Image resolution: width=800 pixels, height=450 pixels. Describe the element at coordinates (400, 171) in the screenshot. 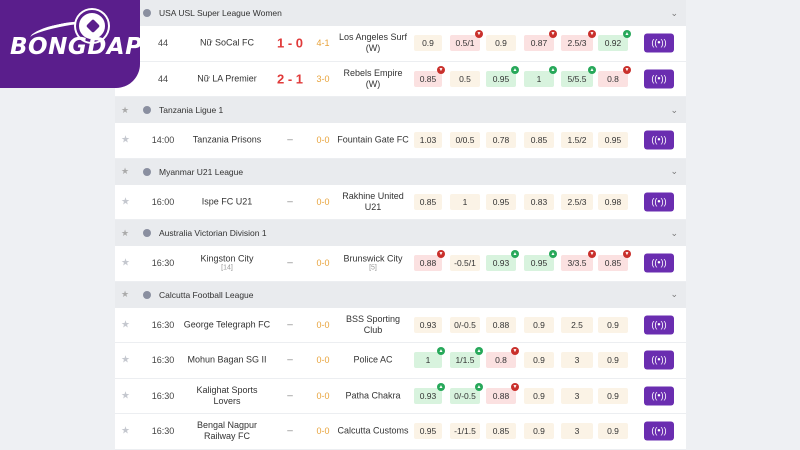

I see `league-header: ★ Myanmar U21 League ⌄` at that location.